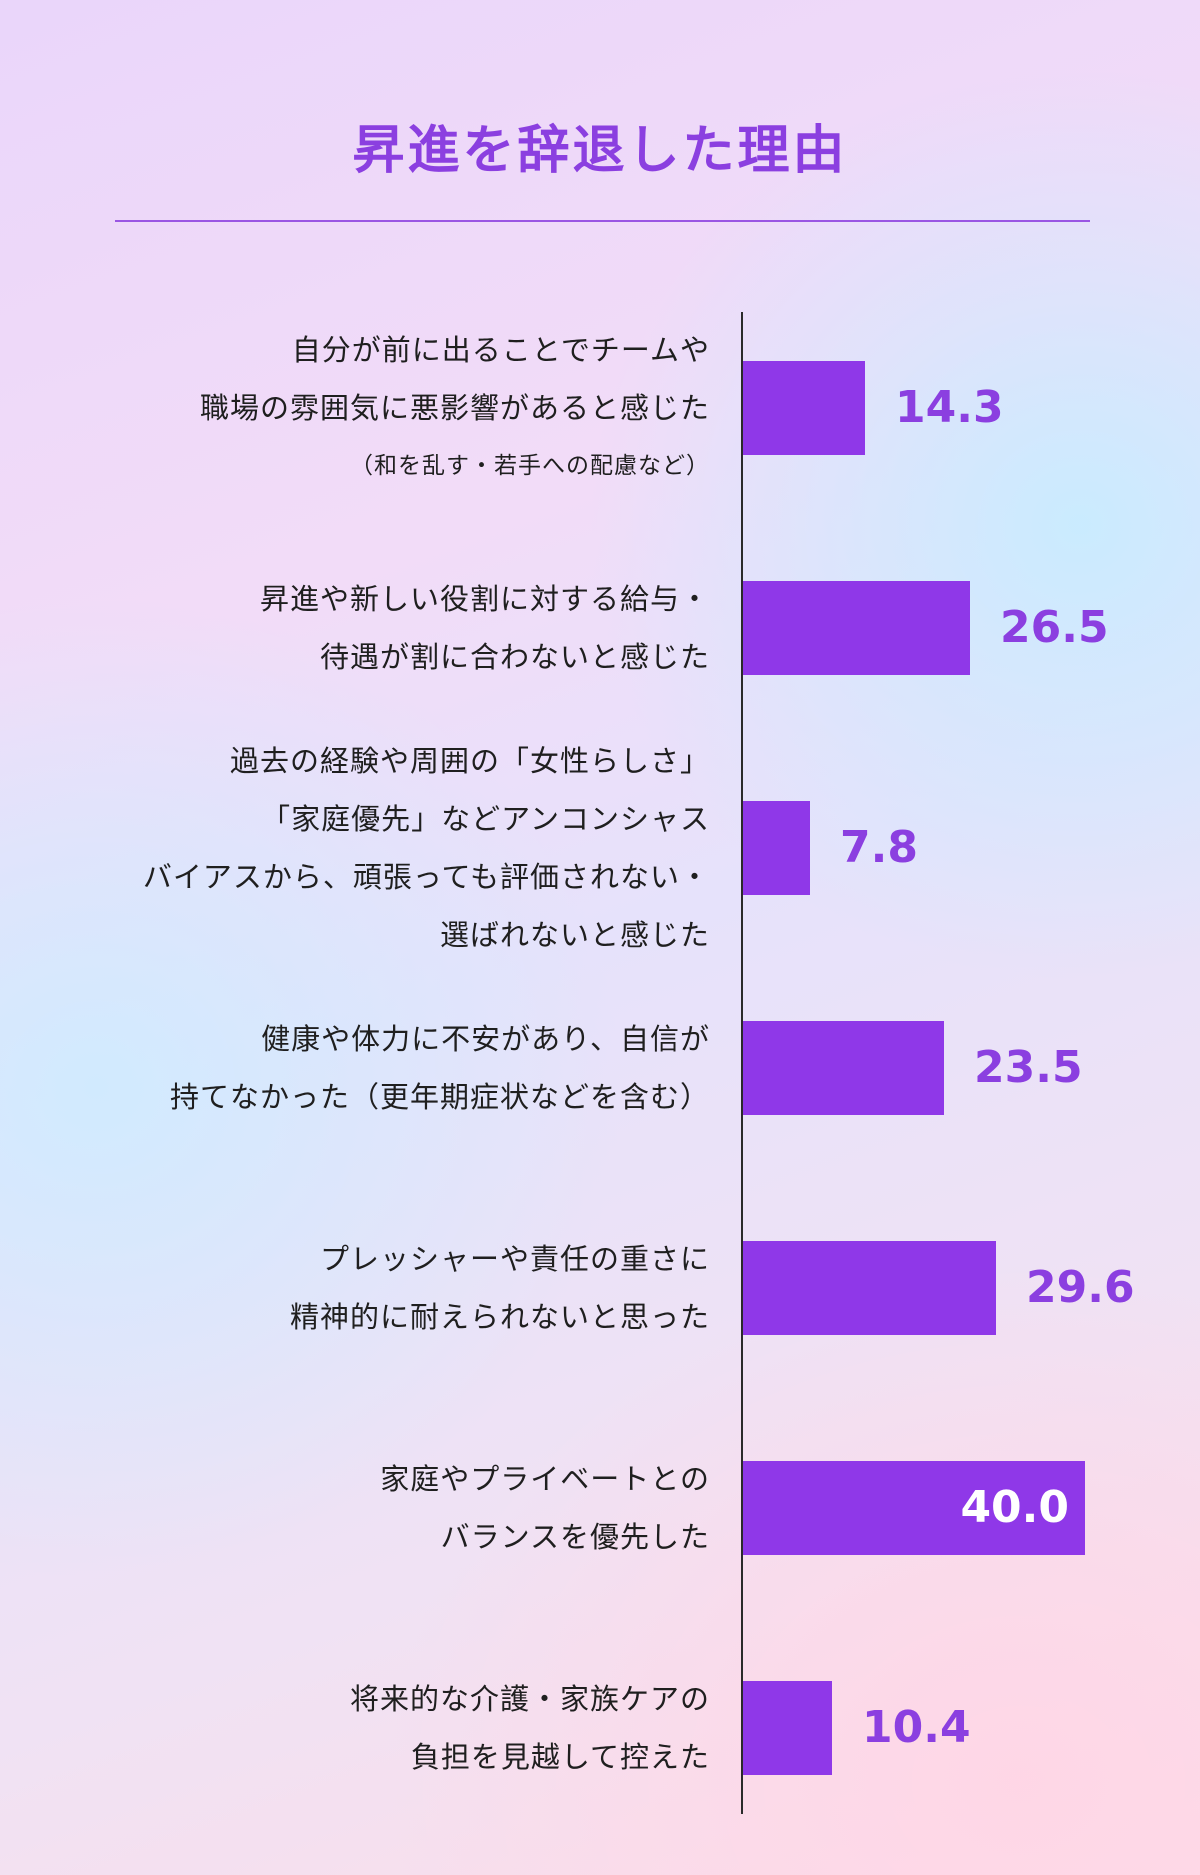  Describe the element at coordinates (390, 1068) in the screenshot. I see `category-label-4: 健康や体力に不安があり、自信が持てなかった（更年期症状などを含む）` at that location.